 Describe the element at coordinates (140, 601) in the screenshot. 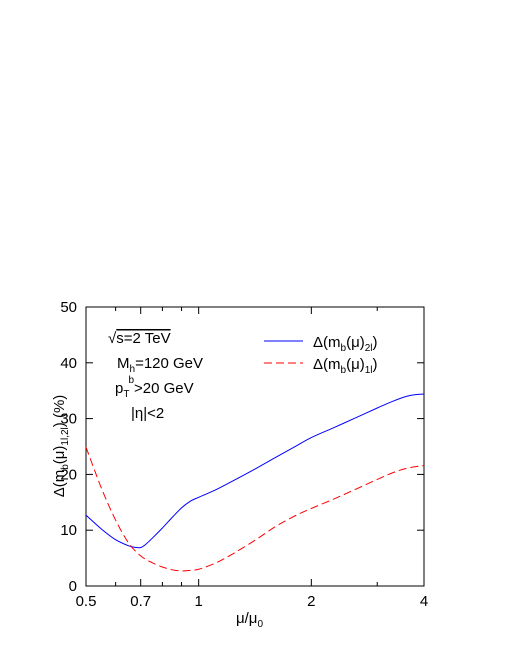

I see `x-tick-label: 0.7` at that location.